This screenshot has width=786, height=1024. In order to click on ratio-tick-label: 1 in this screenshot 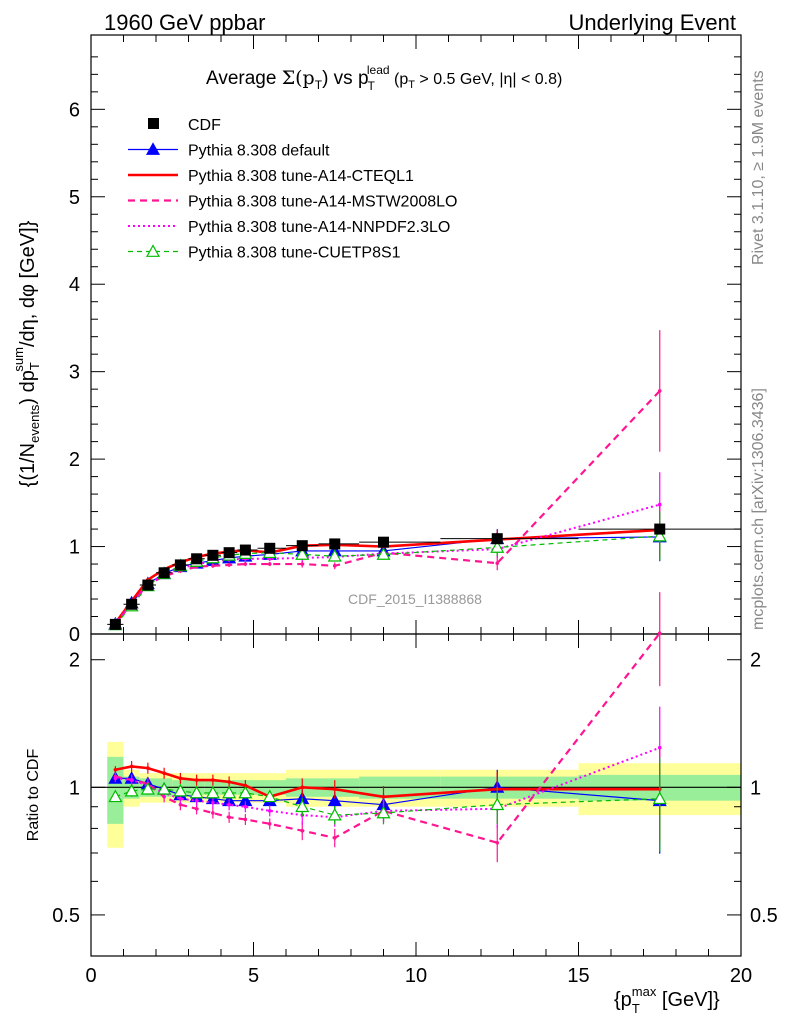, I will do `click(74, 788)`.